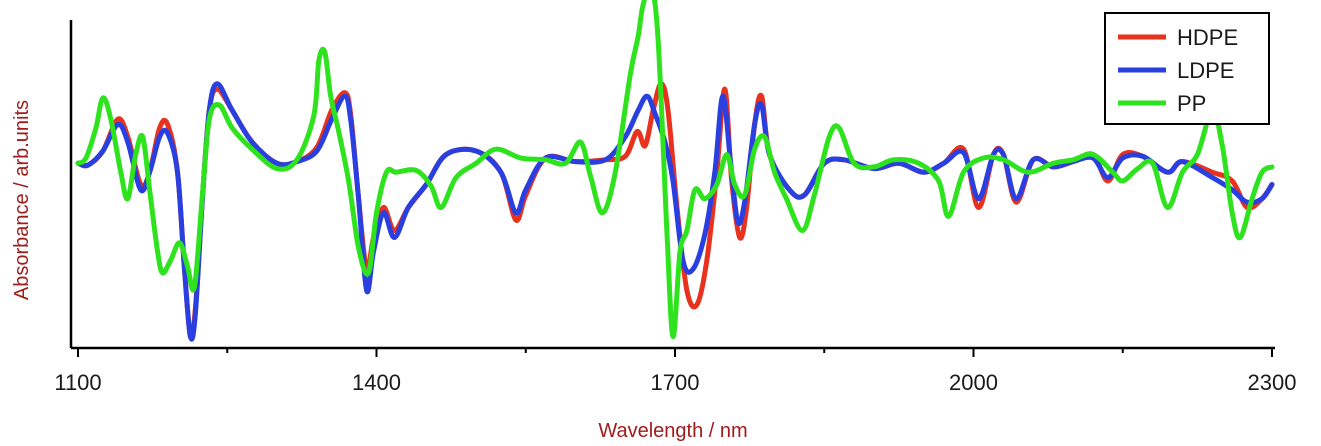 This screenshot has height=446, width=1321. I want to click on y-axis-title: Absorbance / arb.units, so click(22, 200).